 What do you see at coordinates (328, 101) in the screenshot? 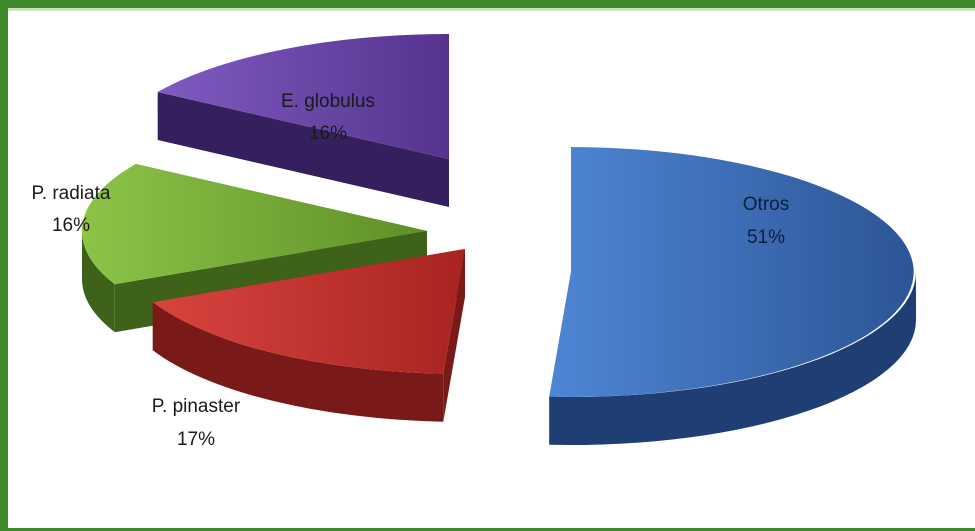
I see `slice-label-name: E. globulus` at bounding box center [328, 101].